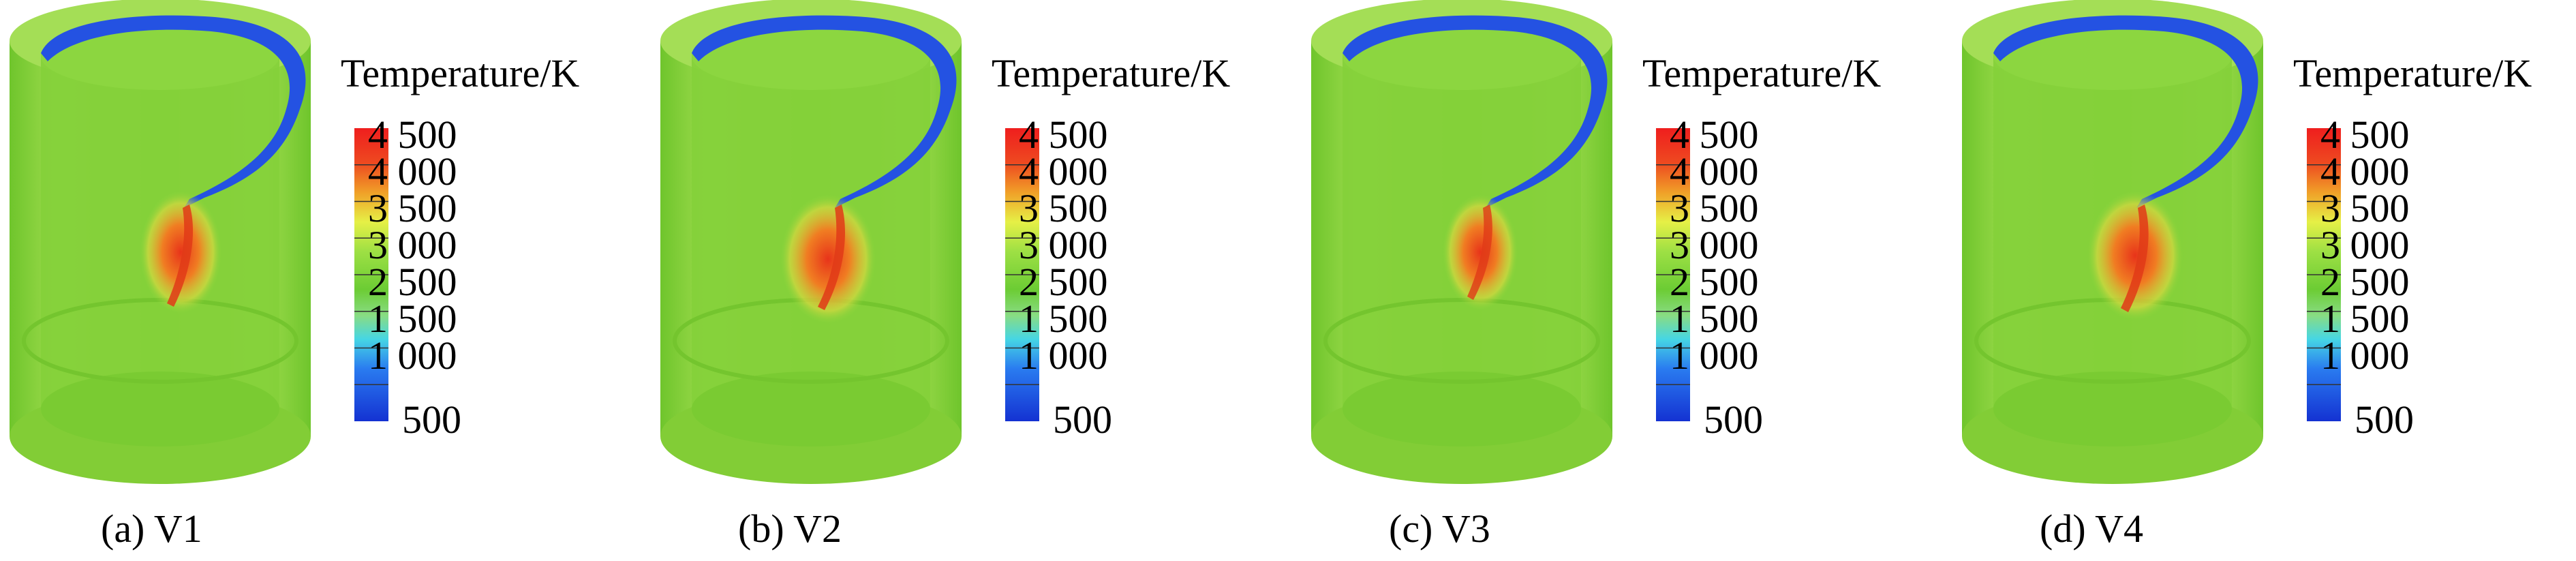 The height and width of the screenshot is (561, 2576). I want to click on panel-caption: (b) V2, so click(790, 528).